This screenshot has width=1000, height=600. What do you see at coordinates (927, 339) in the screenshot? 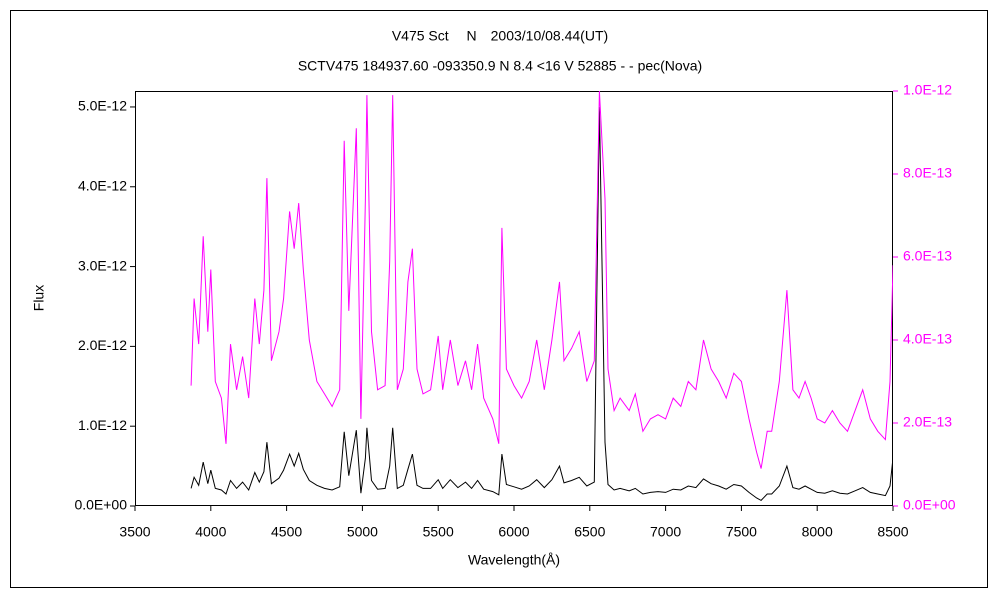
I see `y2-tick-label: 4.0E-13` at bounding box center [927, 339].